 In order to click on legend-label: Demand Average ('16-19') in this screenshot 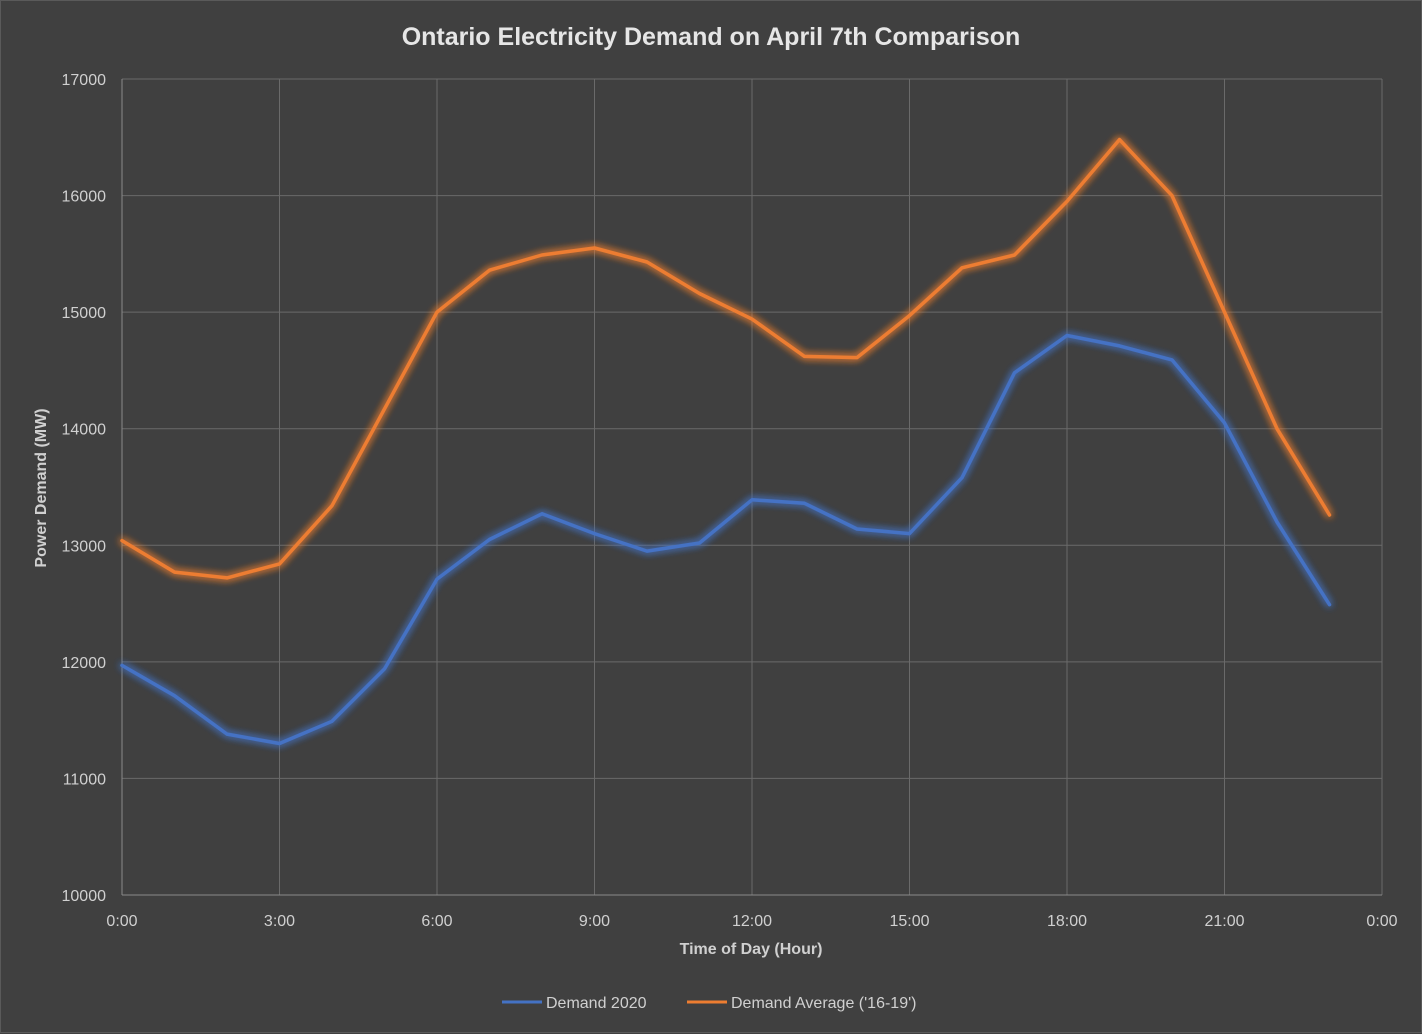, I will do `click(823, 1003)`.